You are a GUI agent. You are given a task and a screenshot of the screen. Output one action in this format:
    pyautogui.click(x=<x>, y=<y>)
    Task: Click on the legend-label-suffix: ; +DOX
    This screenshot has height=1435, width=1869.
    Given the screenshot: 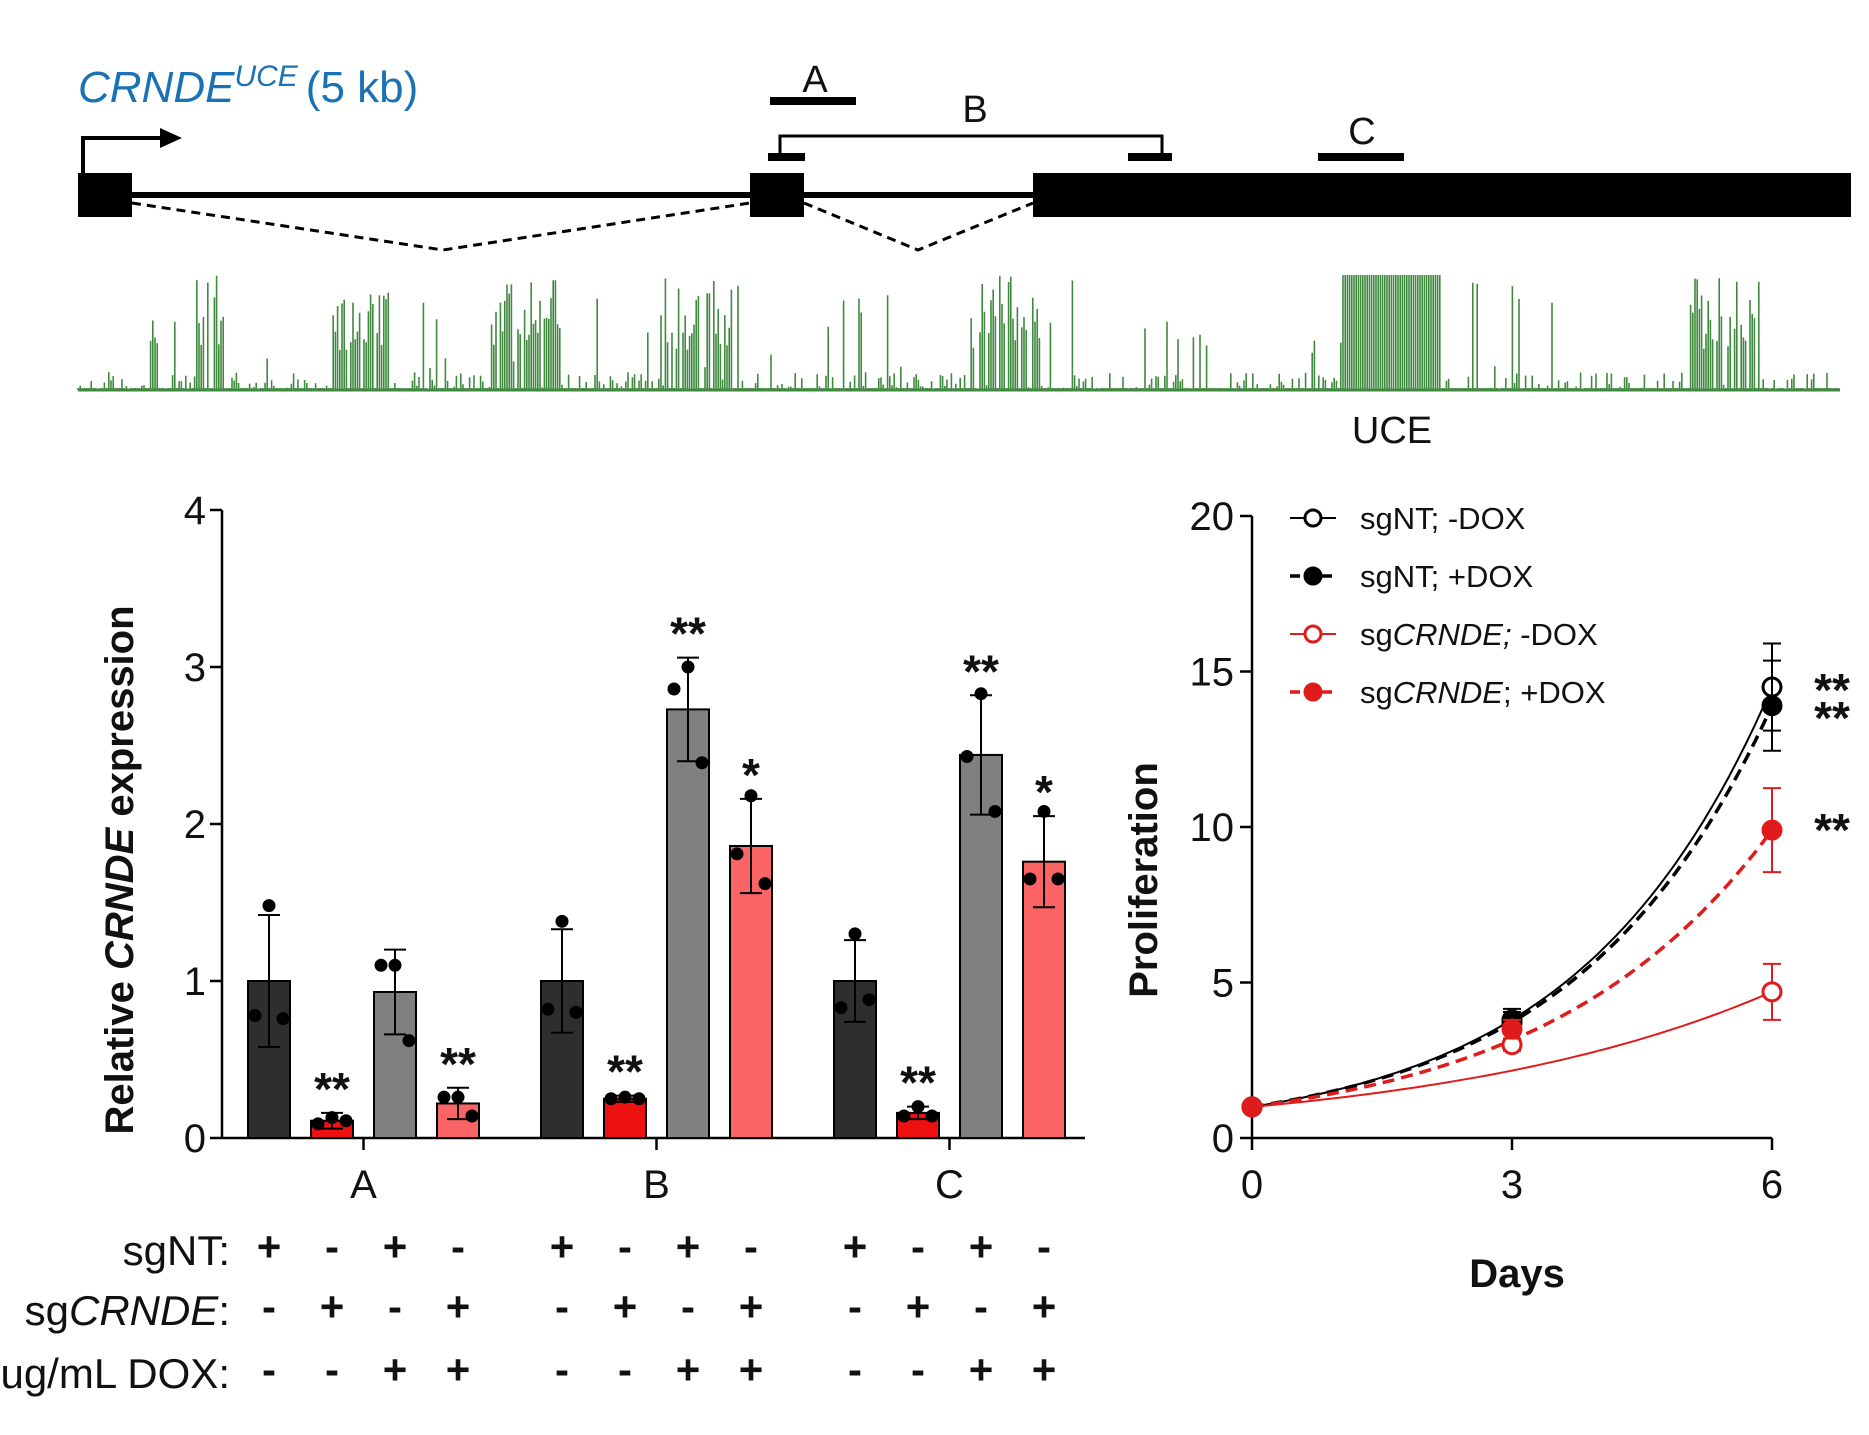 What is the action you would take?
    pyautogui.click(x=1554, y=692)
    